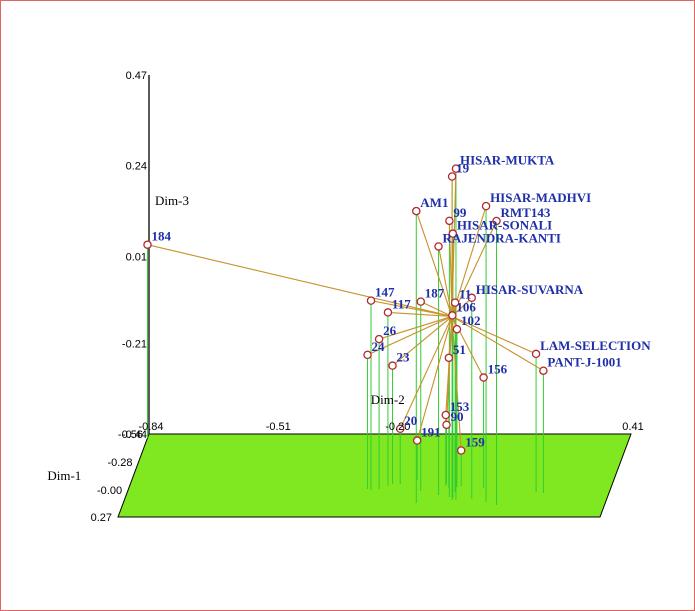 This screenshot has width=695, height=611. I want to click on point-label-20: 20, so click(410, 420).